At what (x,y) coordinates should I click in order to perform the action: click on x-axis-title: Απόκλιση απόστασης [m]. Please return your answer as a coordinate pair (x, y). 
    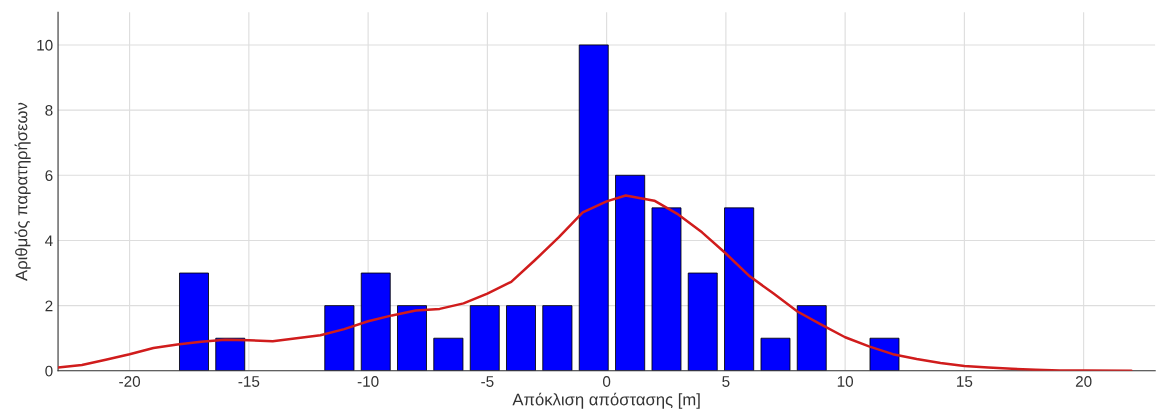
    Looking at the image, I should click on (606, 400).